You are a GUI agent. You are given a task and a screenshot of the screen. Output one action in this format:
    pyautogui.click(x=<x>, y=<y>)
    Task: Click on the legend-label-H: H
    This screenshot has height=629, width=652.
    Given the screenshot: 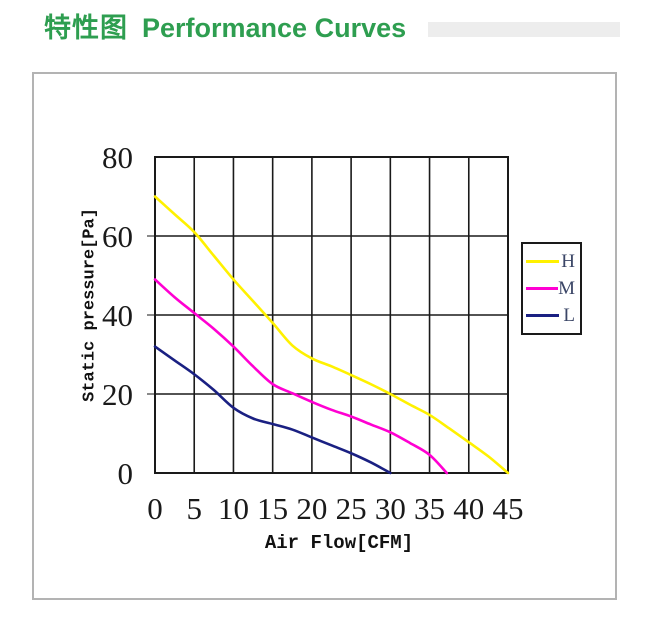 What is the action you would take?
    pyautogui.click(x=568, y=261)
    